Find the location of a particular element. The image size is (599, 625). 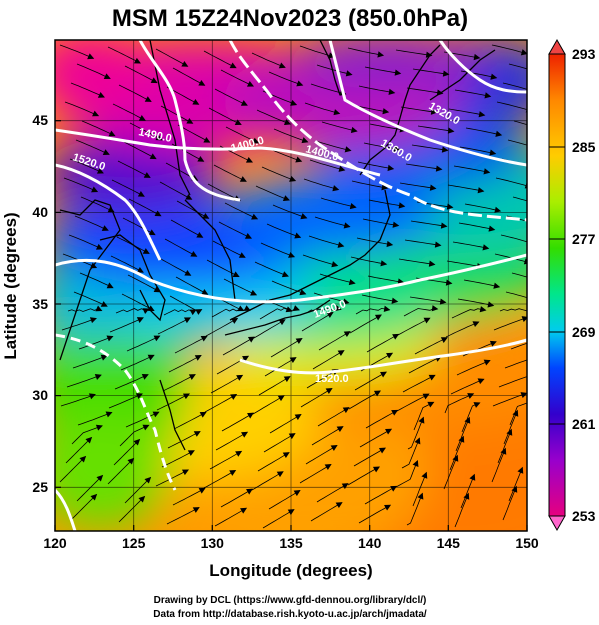

x-tick-label: 135 is located at coordinates (291, 543).